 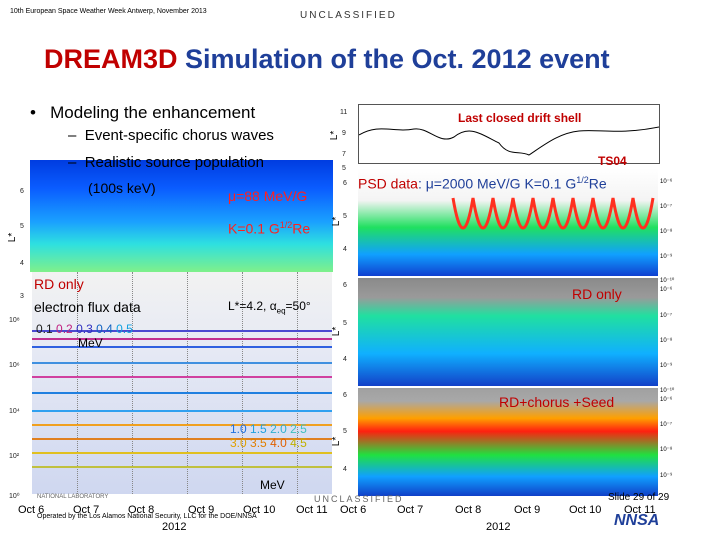 What do you see at coordinates (637, 520) in the screenshot?
I see `nnsa-logo: NNSA` at bounding box center [637, 520].